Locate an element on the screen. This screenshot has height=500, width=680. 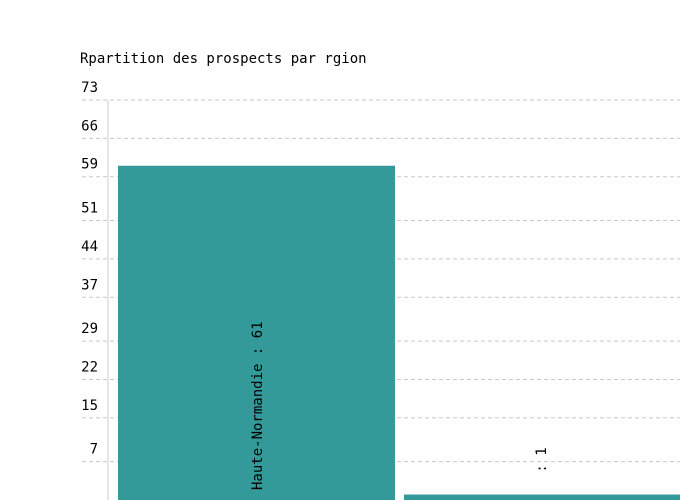
chart-title: Rpartition des prospects par rgion is located at coordinates (223, 59).